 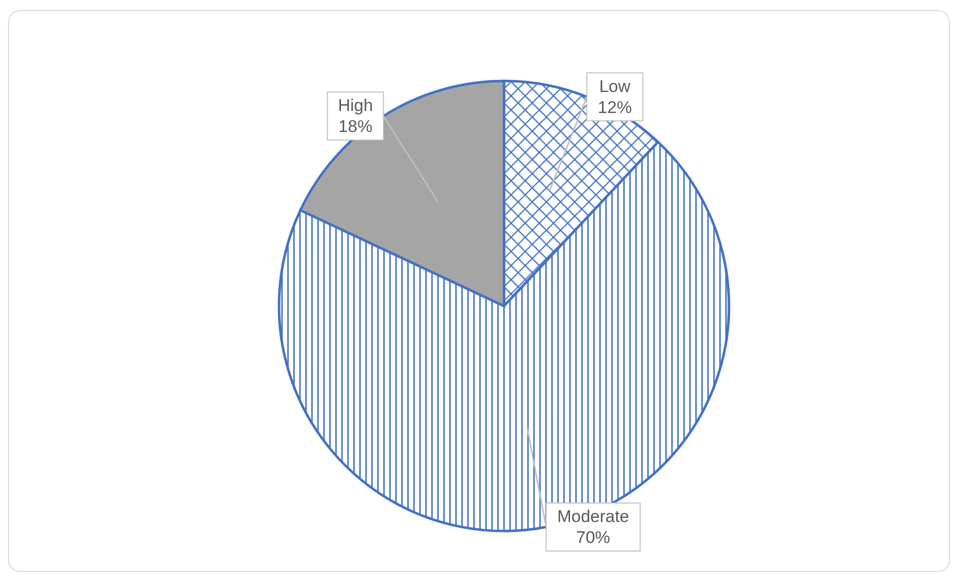 What do you see at coordinates (593, 516) in the screenshot?
I see `slice-label: Moderate` at bounding box center [593, 516].